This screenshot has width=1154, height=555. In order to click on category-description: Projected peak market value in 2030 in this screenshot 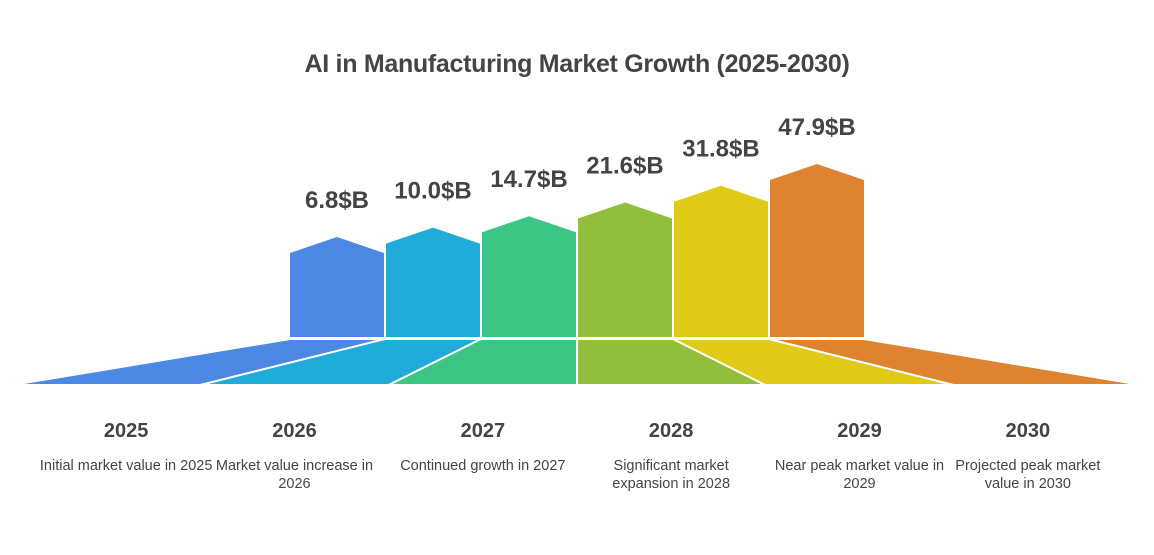, I will do `click(1028, 475)`.